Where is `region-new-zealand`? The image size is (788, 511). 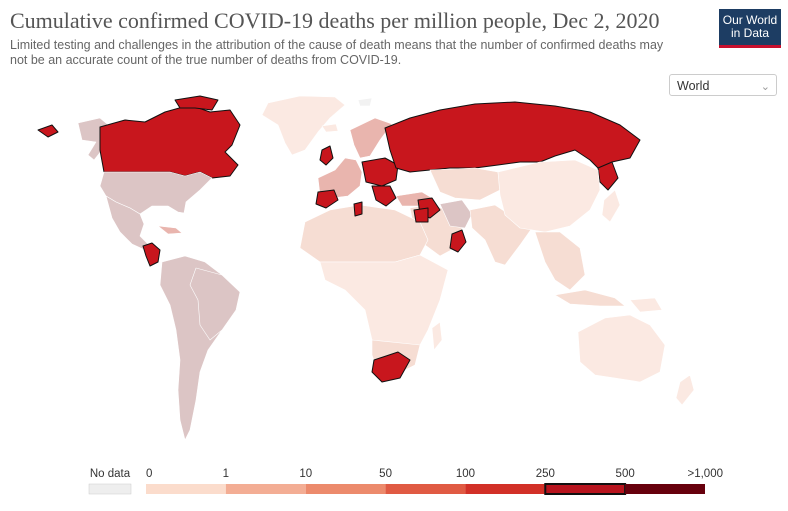 region-new-zealand is located at coordinates (685, 390).